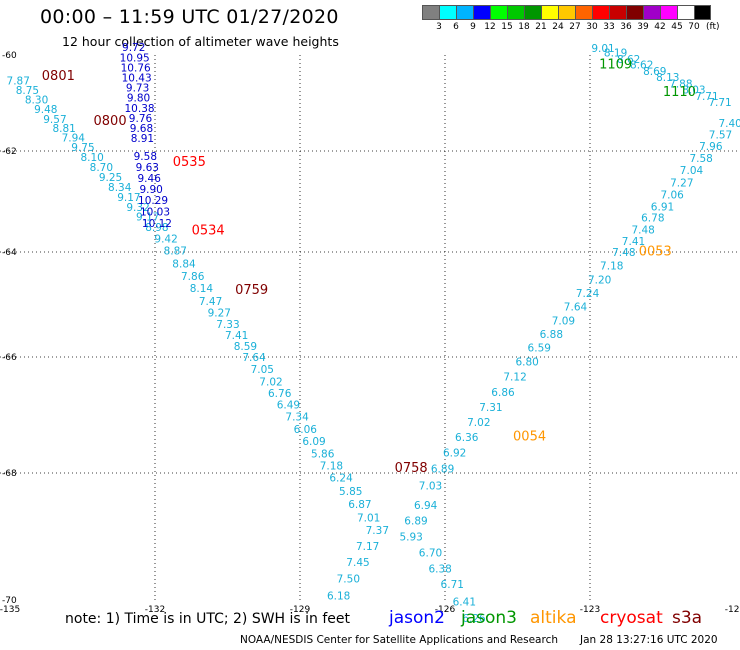 The width and height of the screenshot is (740, 650). I want to click on legend-tick-label: 6, so click(456, 27).